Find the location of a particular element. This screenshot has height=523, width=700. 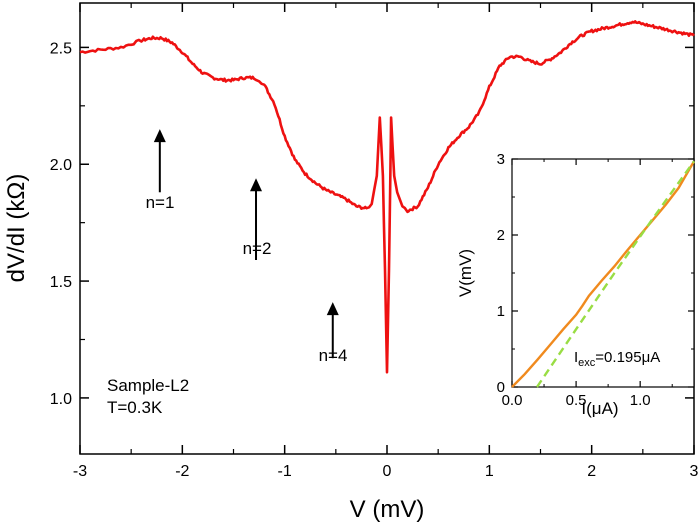

y-tick-label: 2.0 is located at coordinates (61, 165).